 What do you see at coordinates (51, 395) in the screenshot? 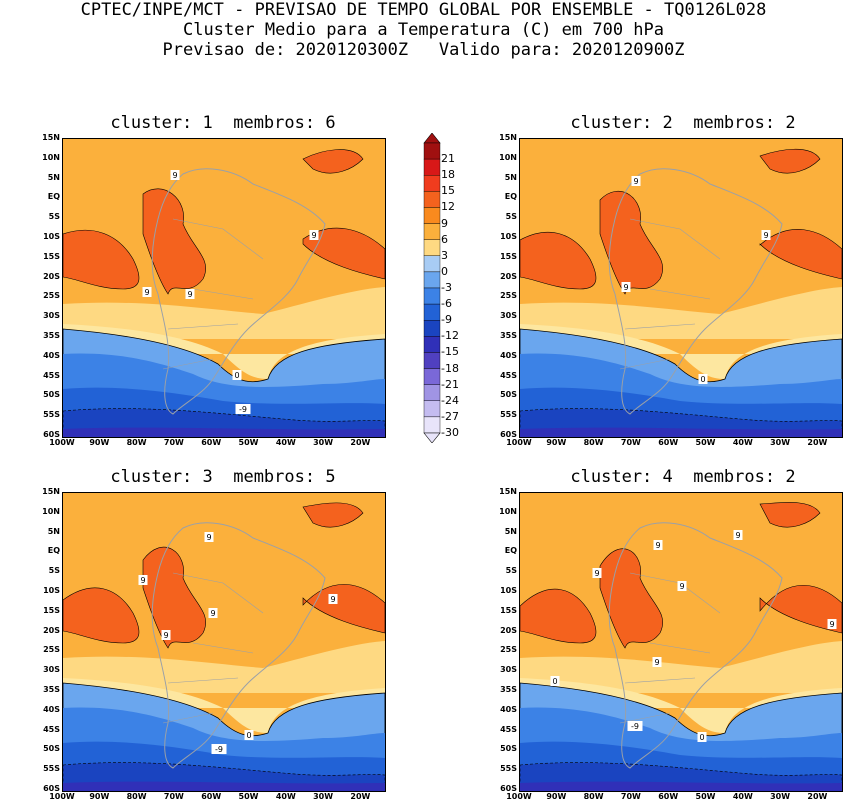
I see `lat-tick-label: 50S` at bounding box center [51, 395].